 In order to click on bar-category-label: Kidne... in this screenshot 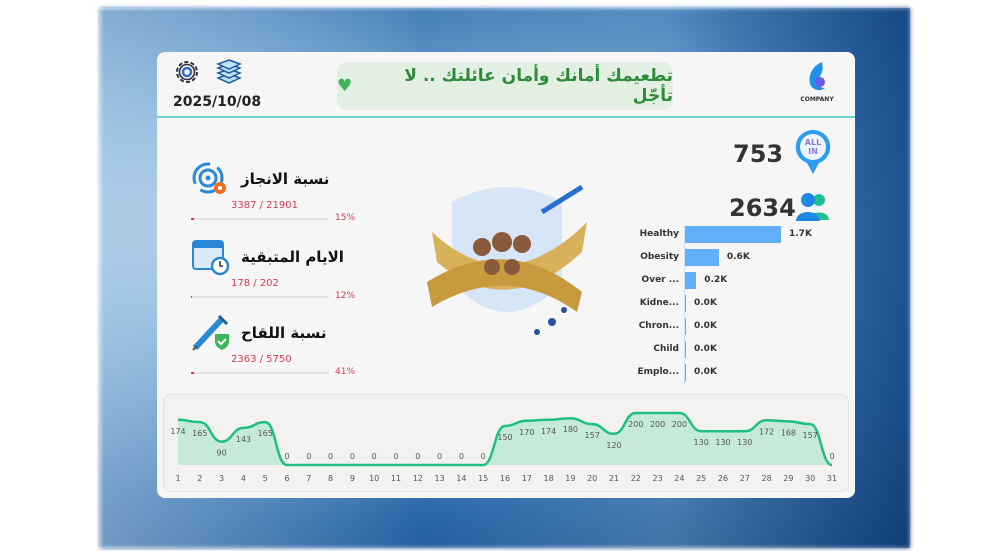, I will do `click(659, 303)`.